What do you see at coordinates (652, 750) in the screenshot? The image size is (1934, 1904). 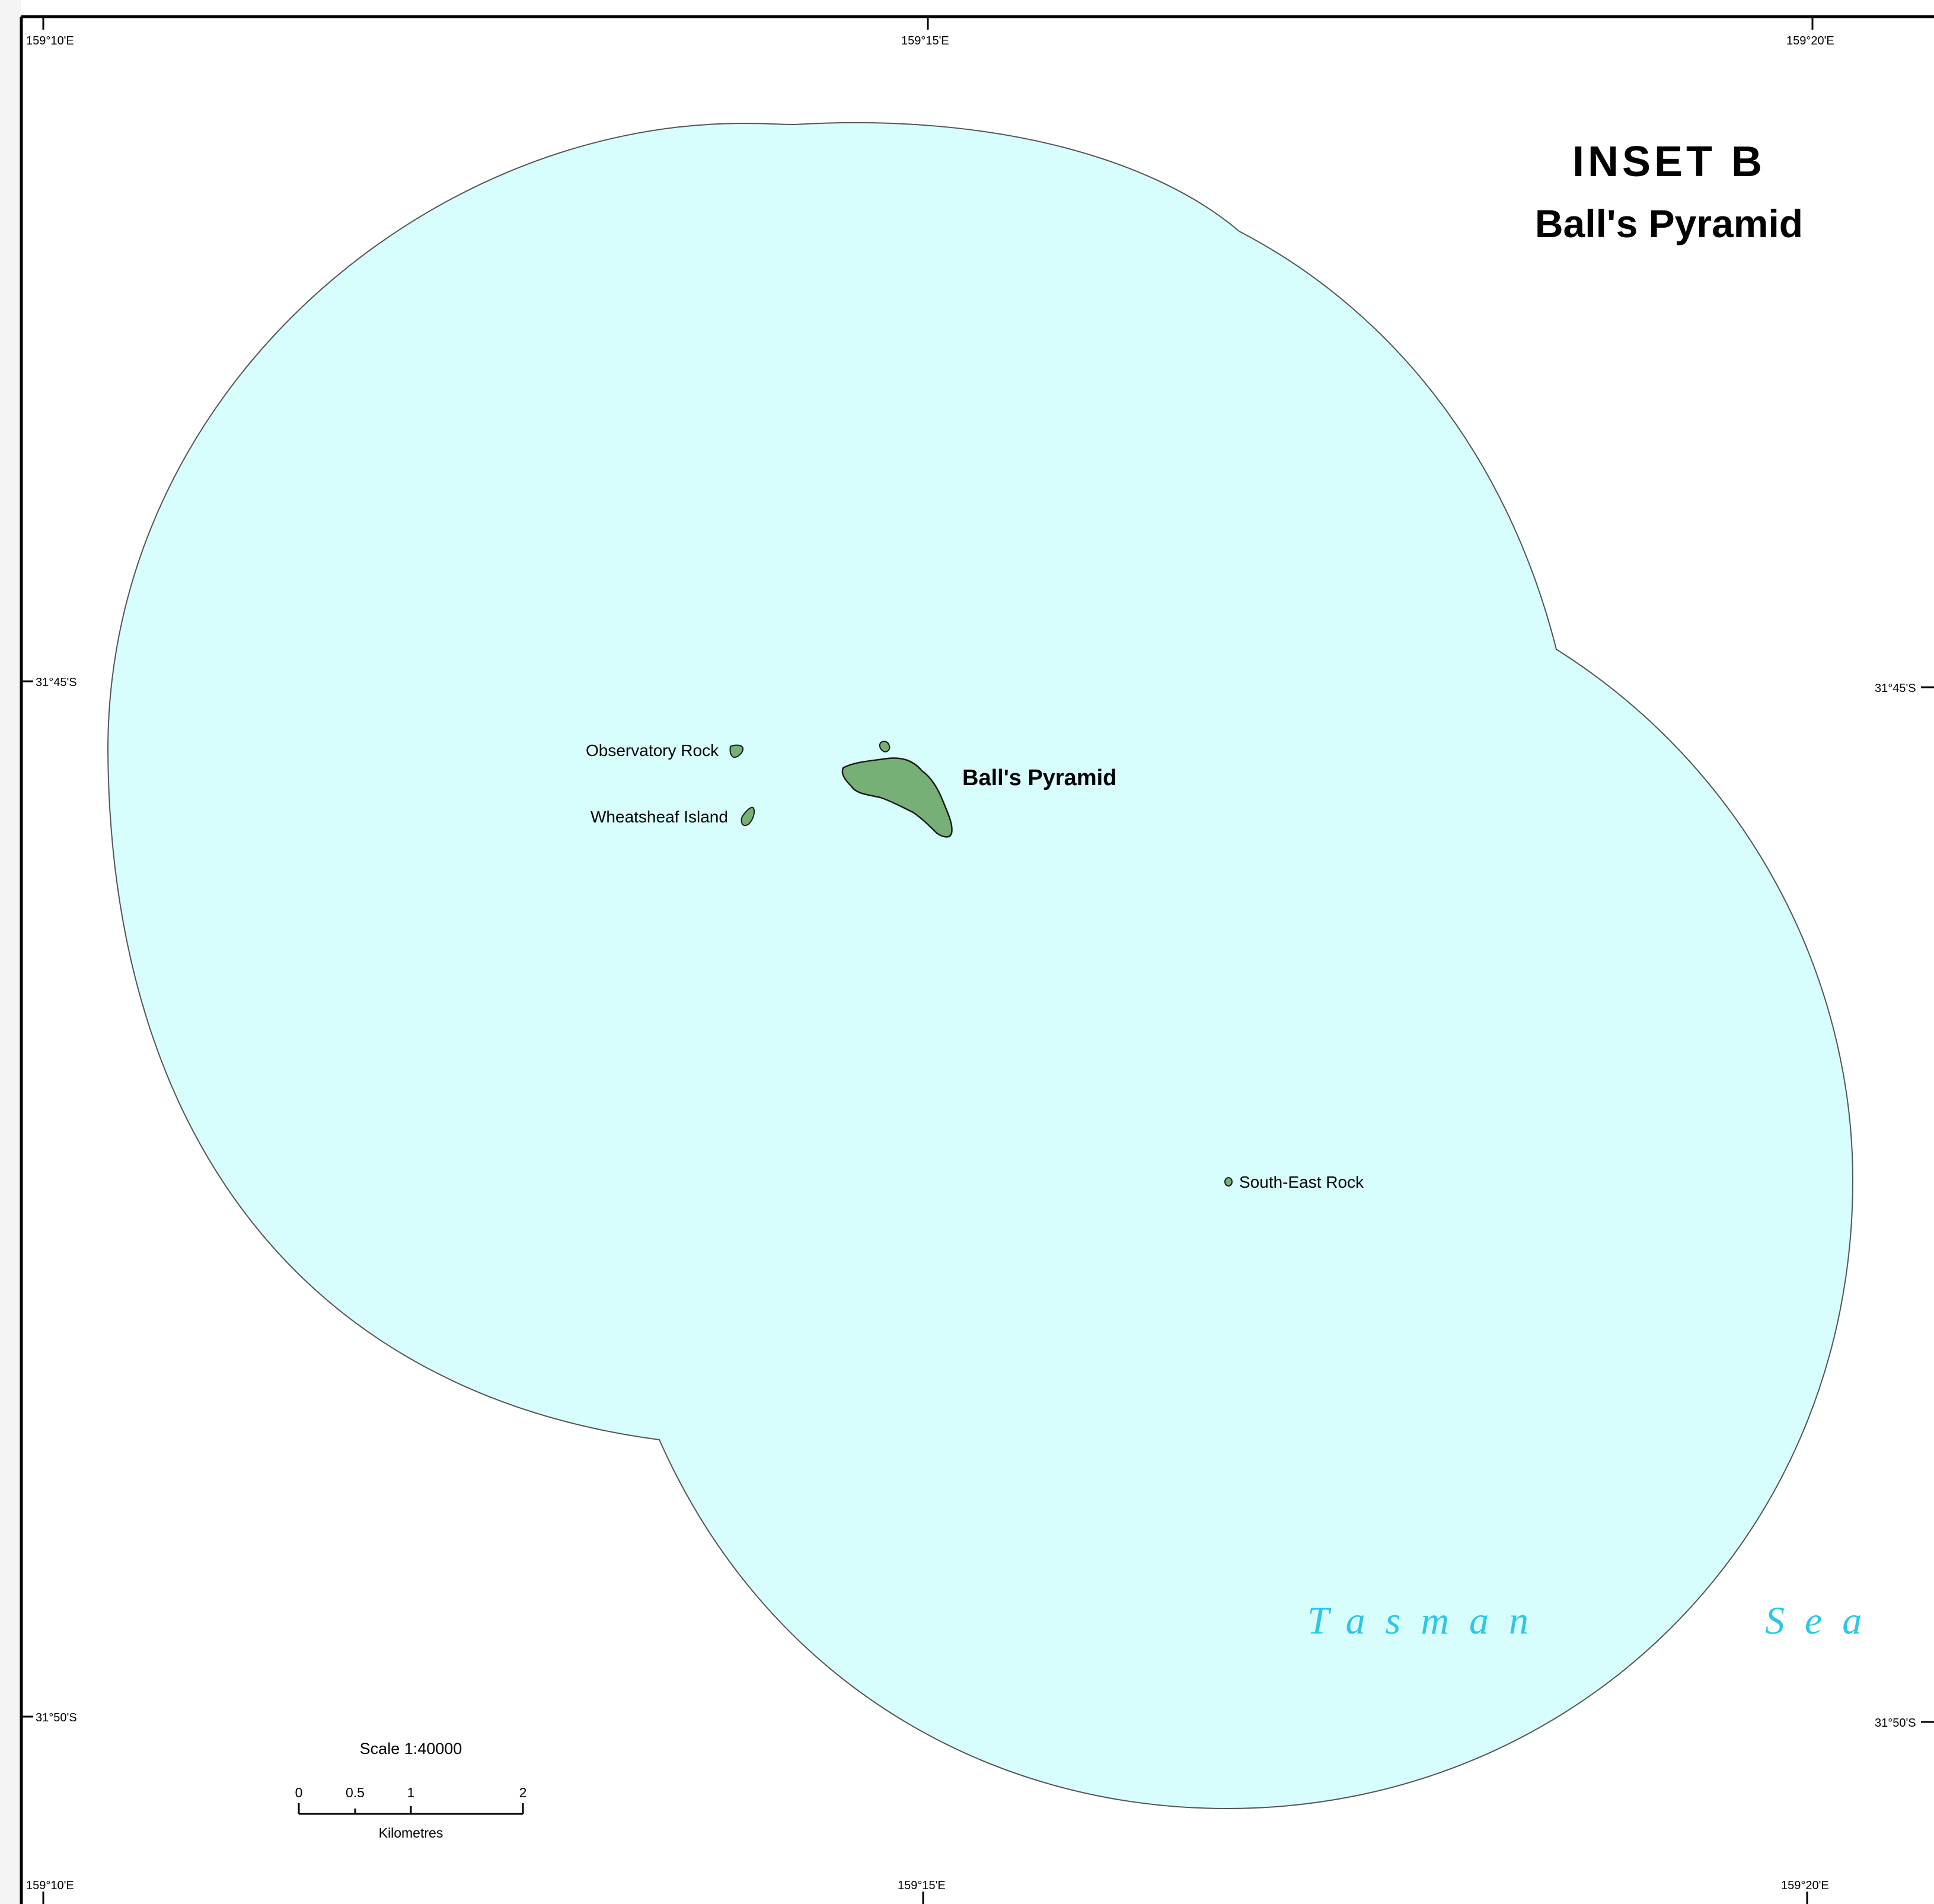 I see `observatory-rock-label: Observatory Rock` at bounding box center [652, 750].